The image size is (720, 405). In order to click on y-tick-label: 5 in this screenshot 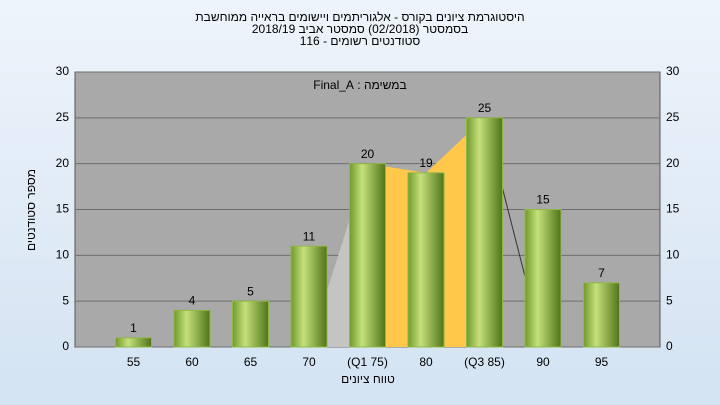, I will do `click(65, 300)`.